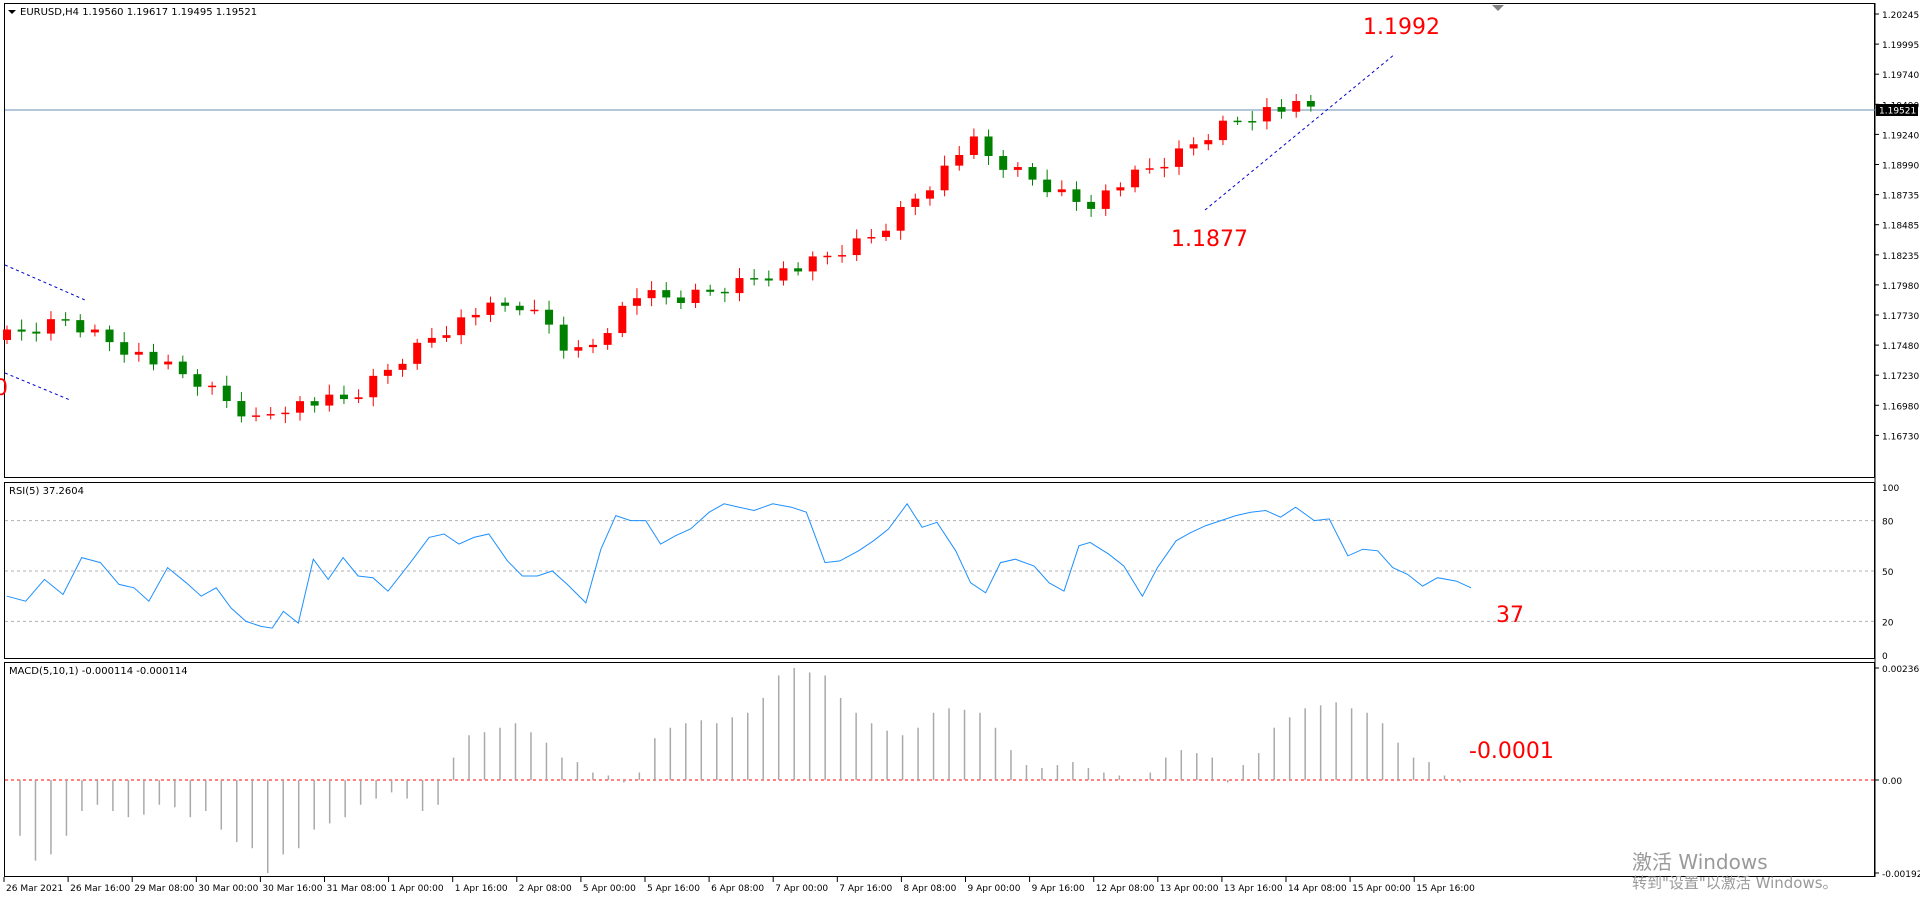 This screenshot has width=1920, height=904. What do you see at coordinates (1888, 623) in the screenshot?
I see `rsi-axis-label: 20` at bounding box center [1888, 623].